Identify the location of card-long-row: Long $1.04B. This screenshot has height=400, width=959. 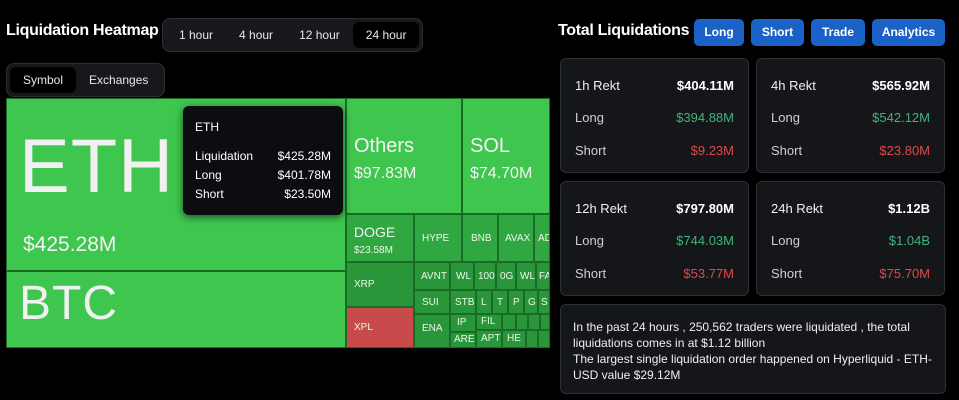
(850, 241).